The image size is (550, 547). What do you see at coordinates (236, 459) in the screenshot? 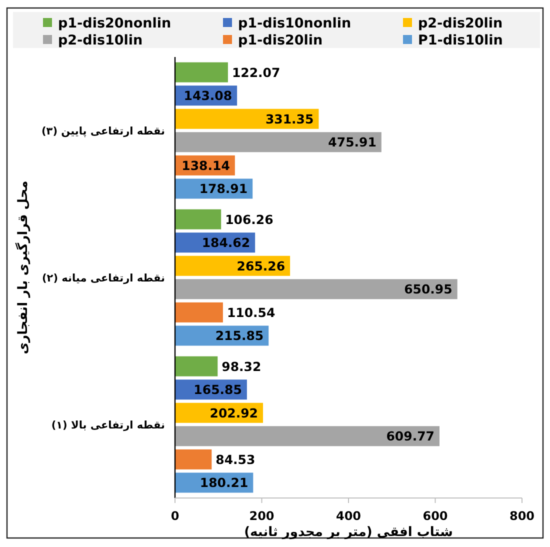
I see `data-label: 84.53` at bounding box center [236, 459].